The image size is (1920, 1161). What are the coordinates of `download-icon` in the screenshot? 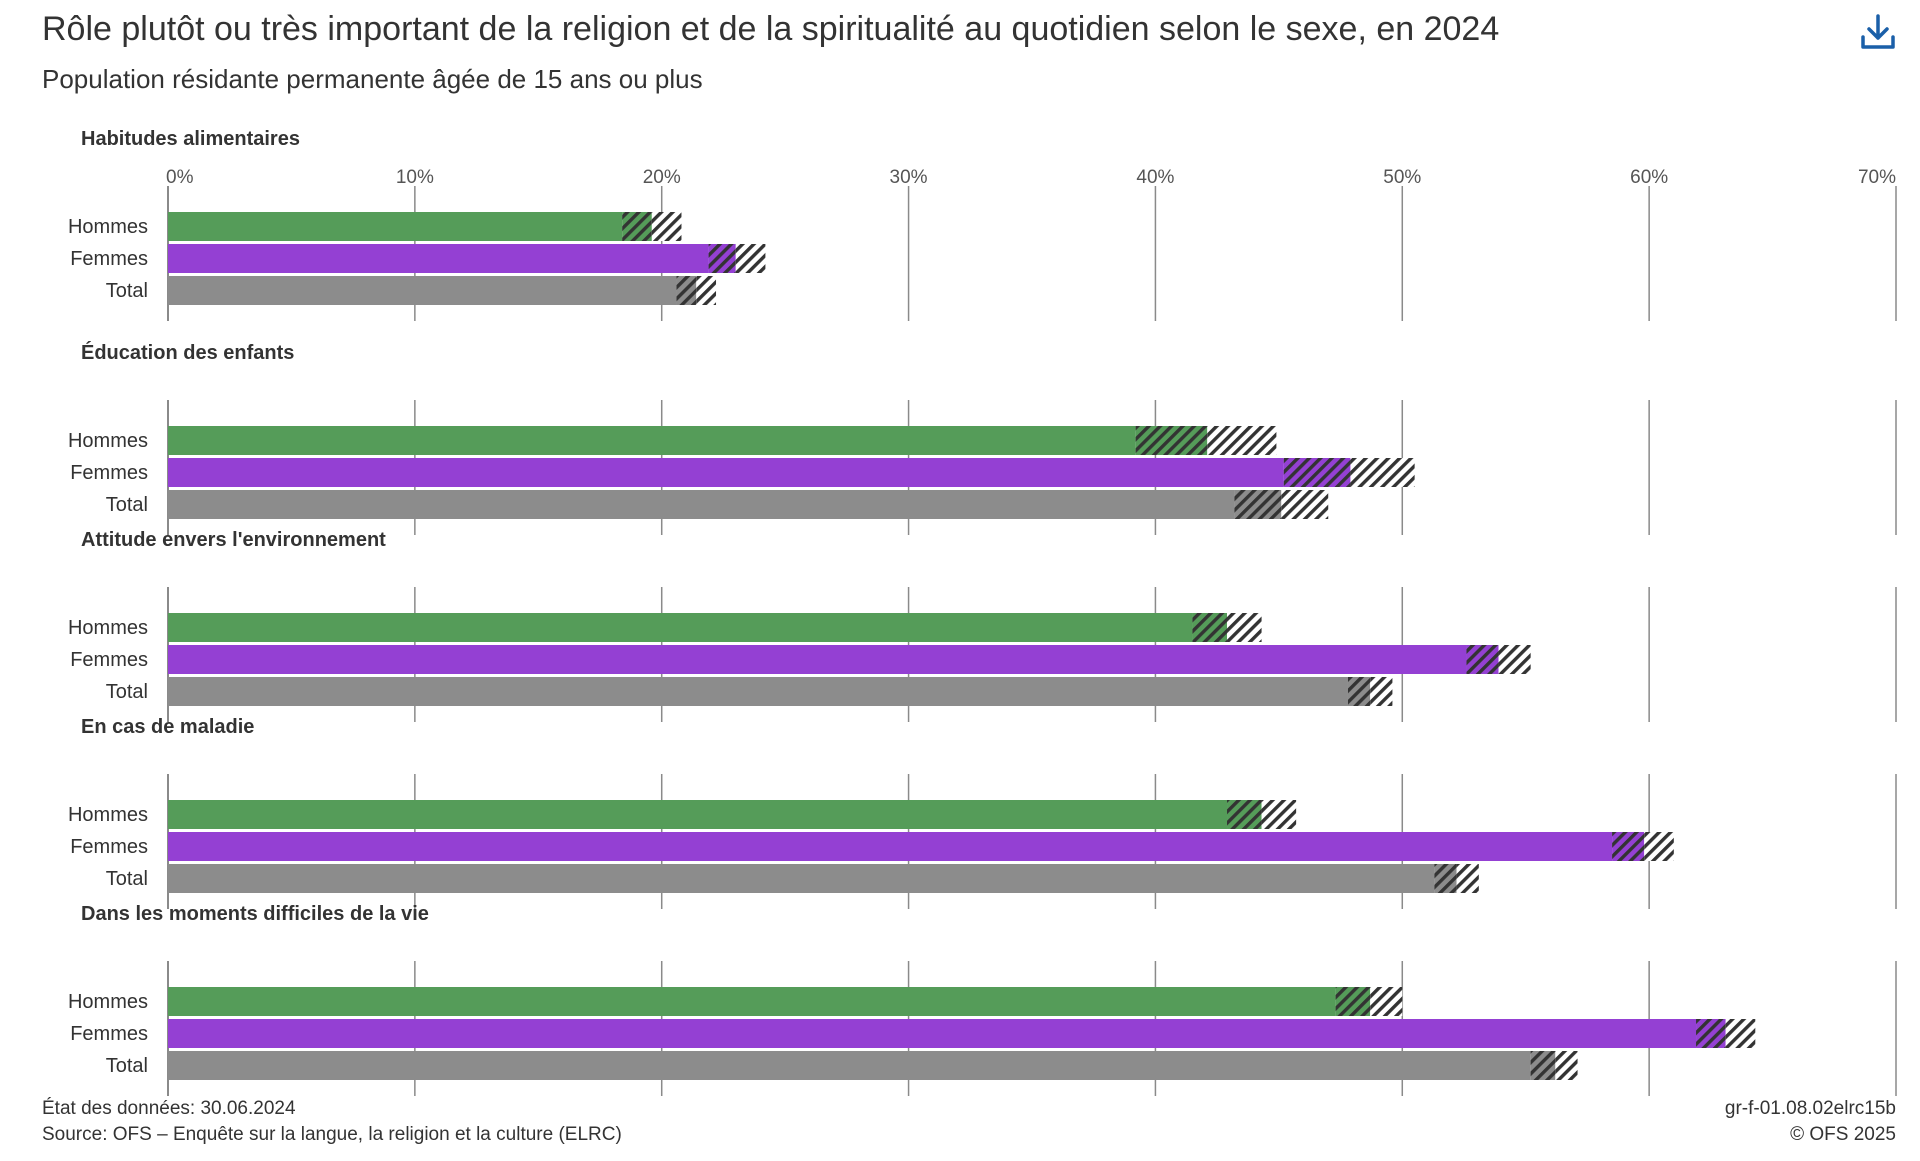 It's located at (1878, 32).